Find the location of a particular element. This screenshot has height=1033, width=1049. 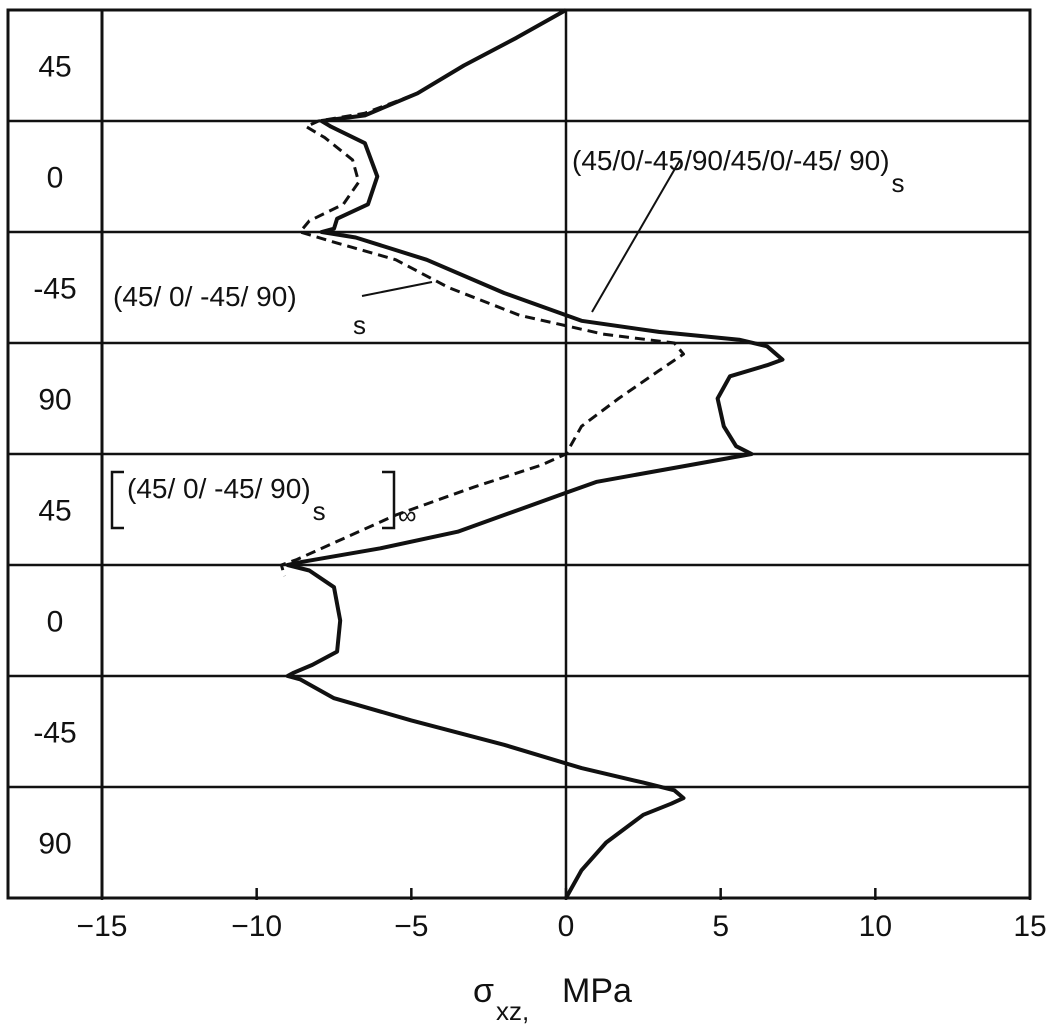

x-axis-label: σ xz, MPa is located at coordinates (552, 999).